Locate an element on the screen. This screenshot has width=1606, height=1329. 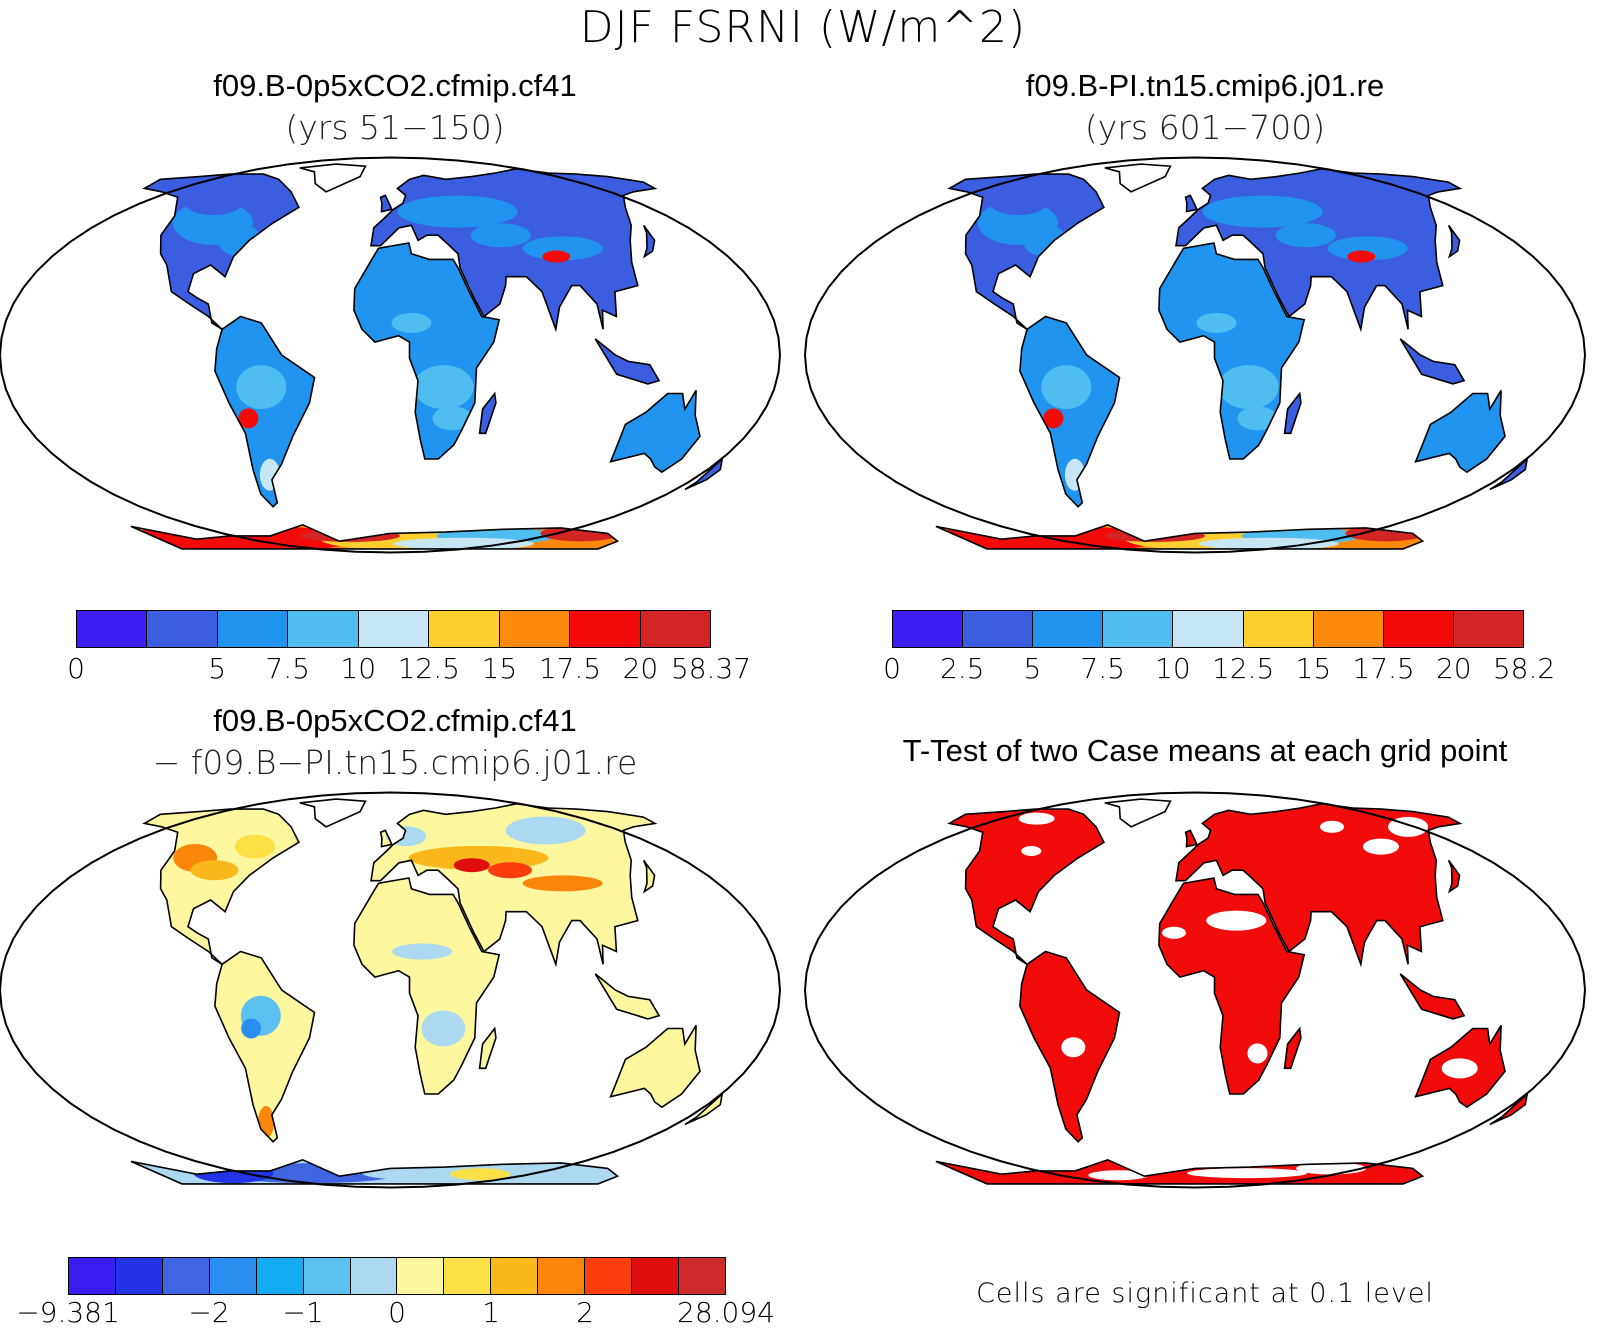
panel-1-map is located at coordinates (391, 355).